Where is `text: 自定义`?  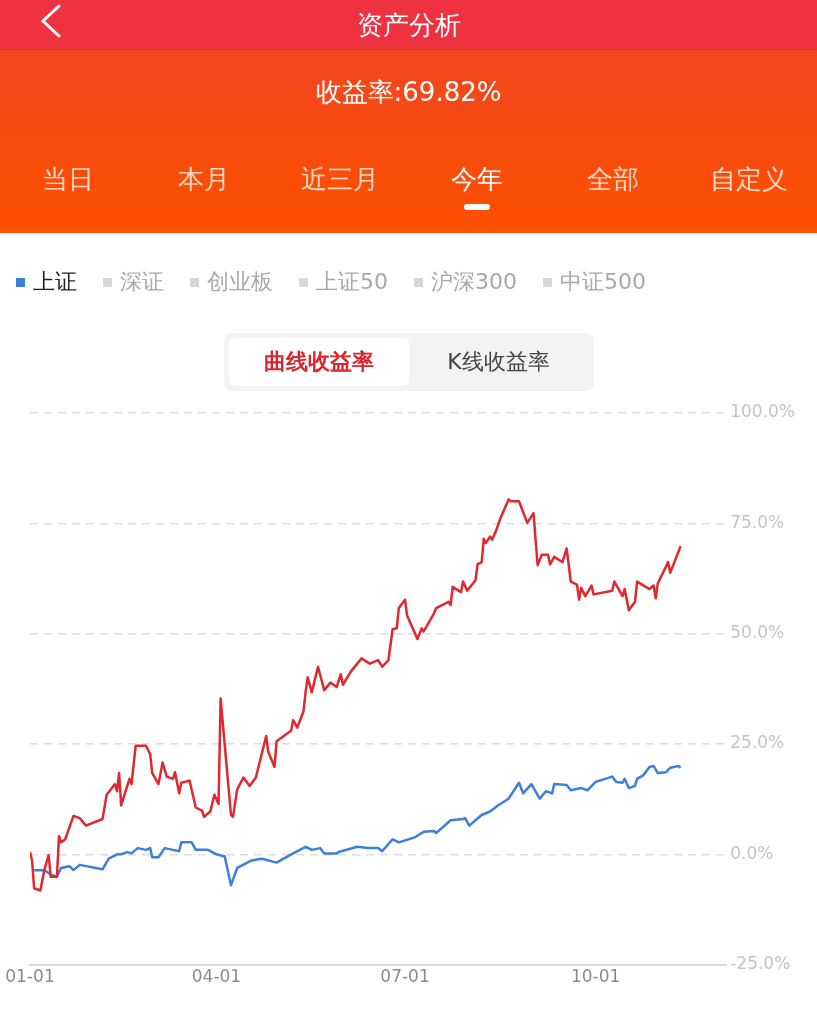 text: 自定义 is located at coordinates (748, 179).